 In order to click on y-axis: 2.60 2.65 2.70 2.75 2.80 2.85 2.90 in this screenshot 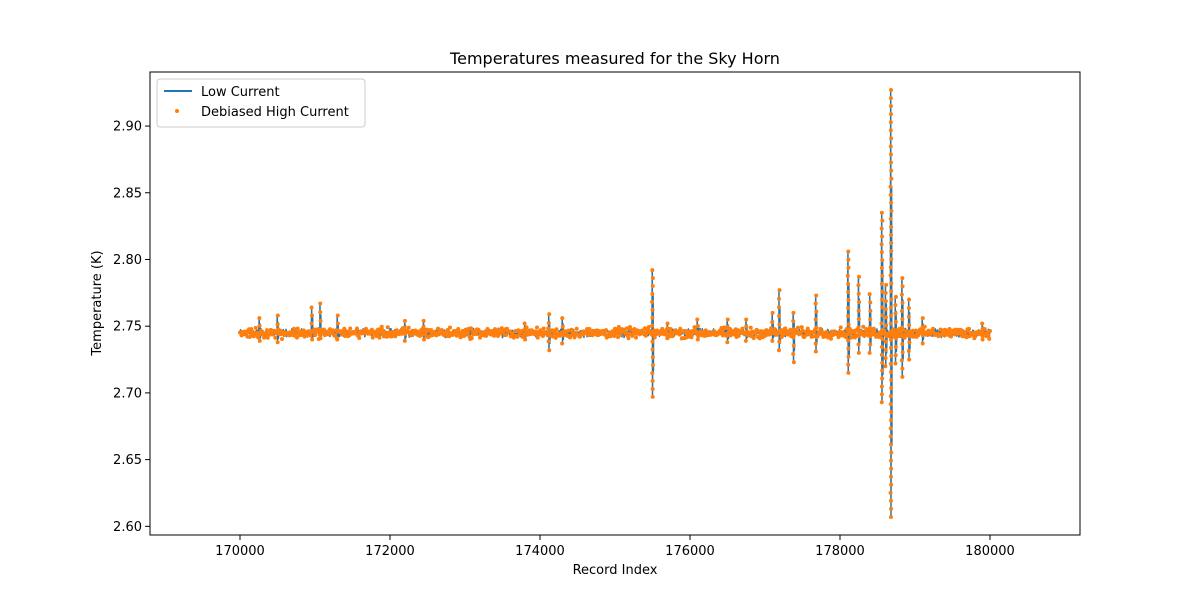, I will do `click(131, 327)`.